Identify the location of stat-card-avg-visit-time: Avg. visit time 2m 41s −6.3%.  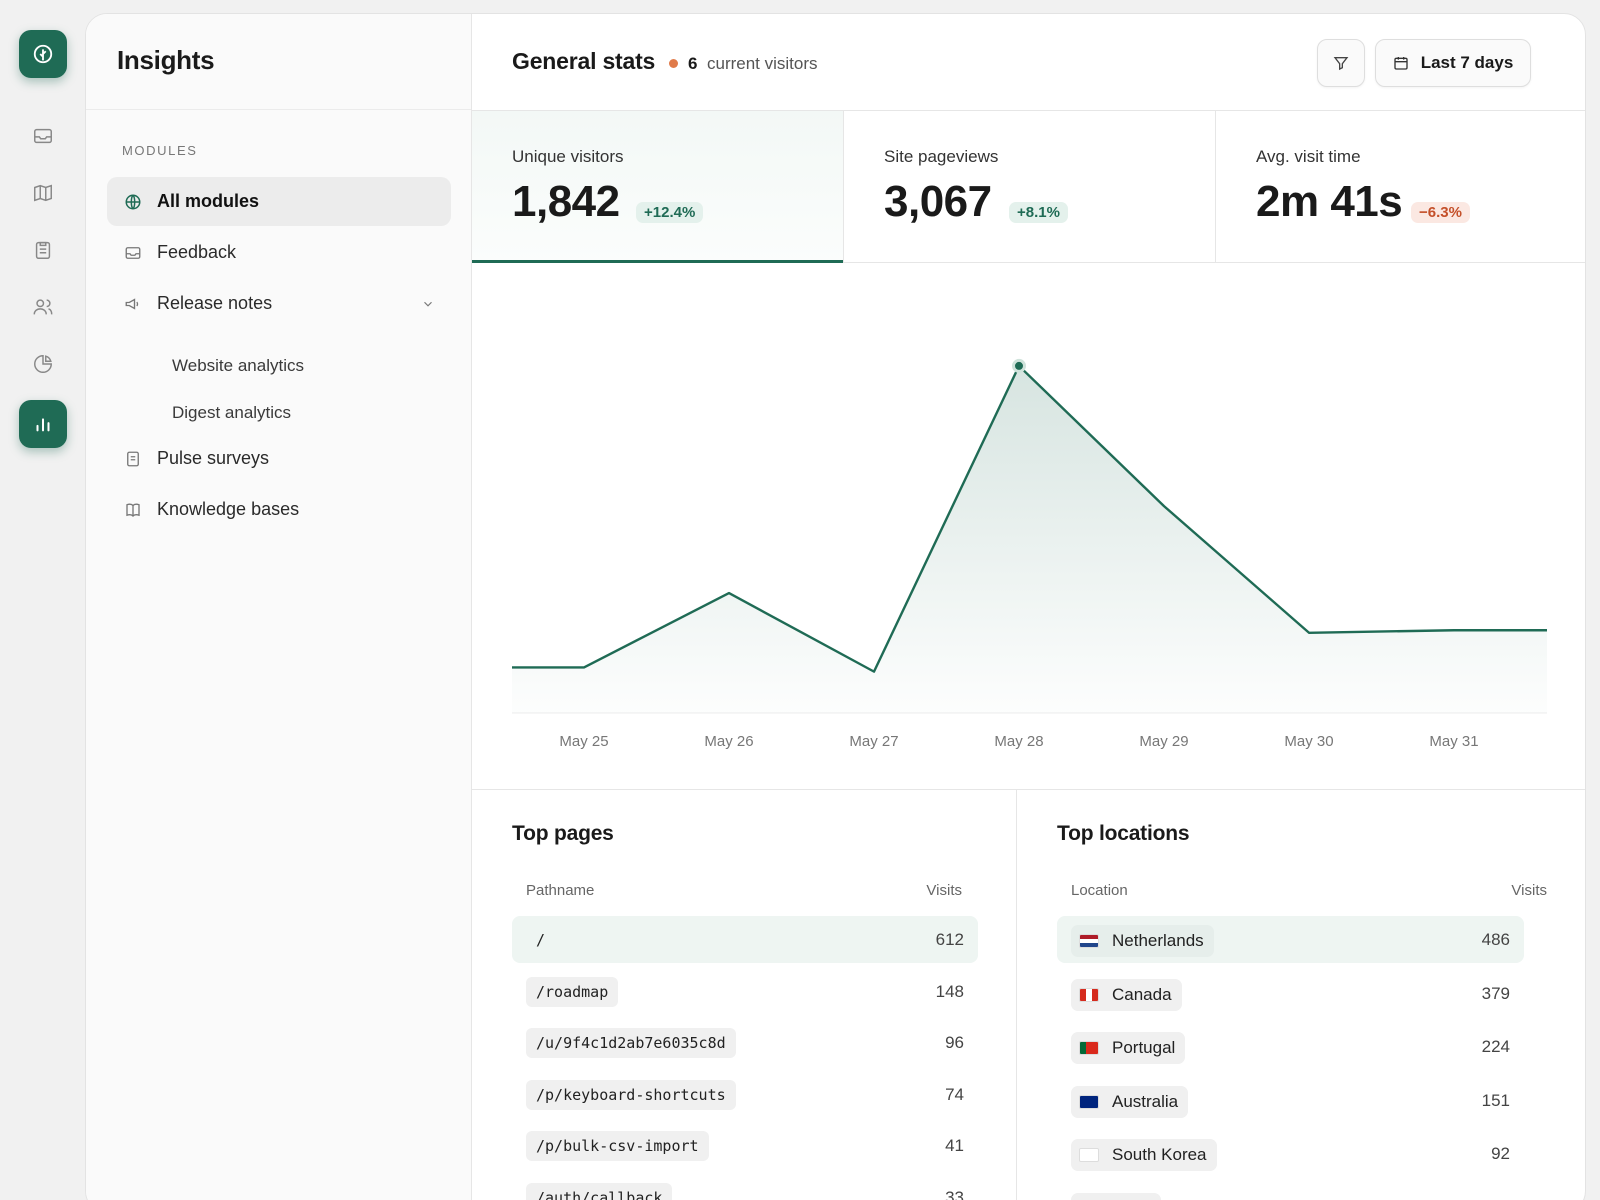
(1400, 186).